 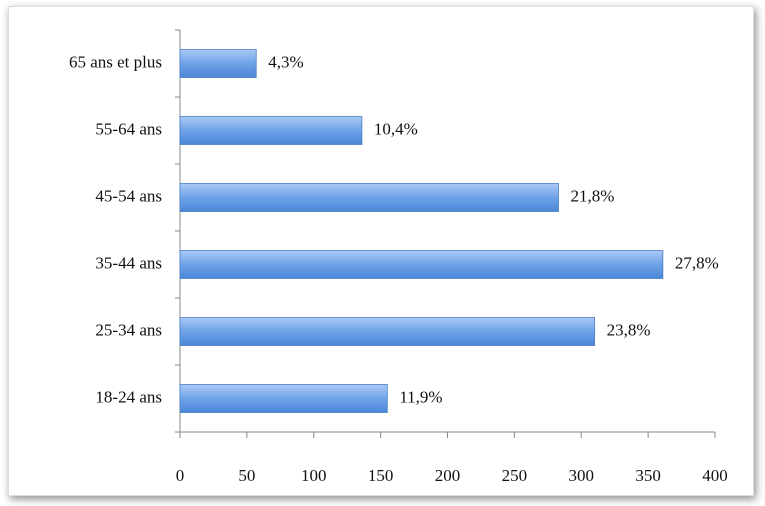 I want to click on data-label: 23,8%, so click(x=629, y=329).